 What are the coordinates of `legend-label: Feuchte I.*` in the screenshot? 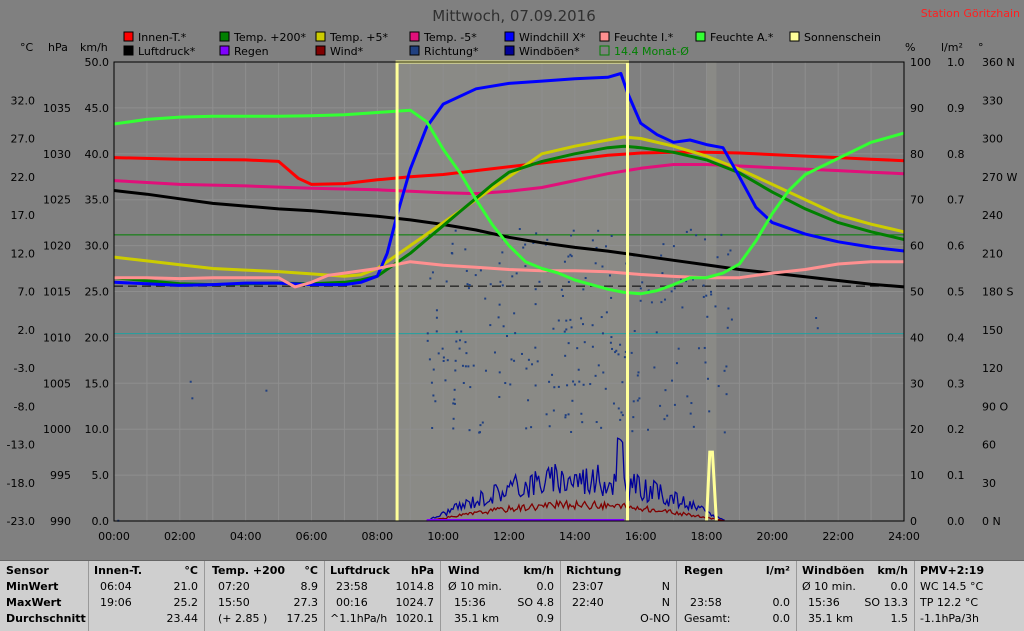 It's located at (644, 37).